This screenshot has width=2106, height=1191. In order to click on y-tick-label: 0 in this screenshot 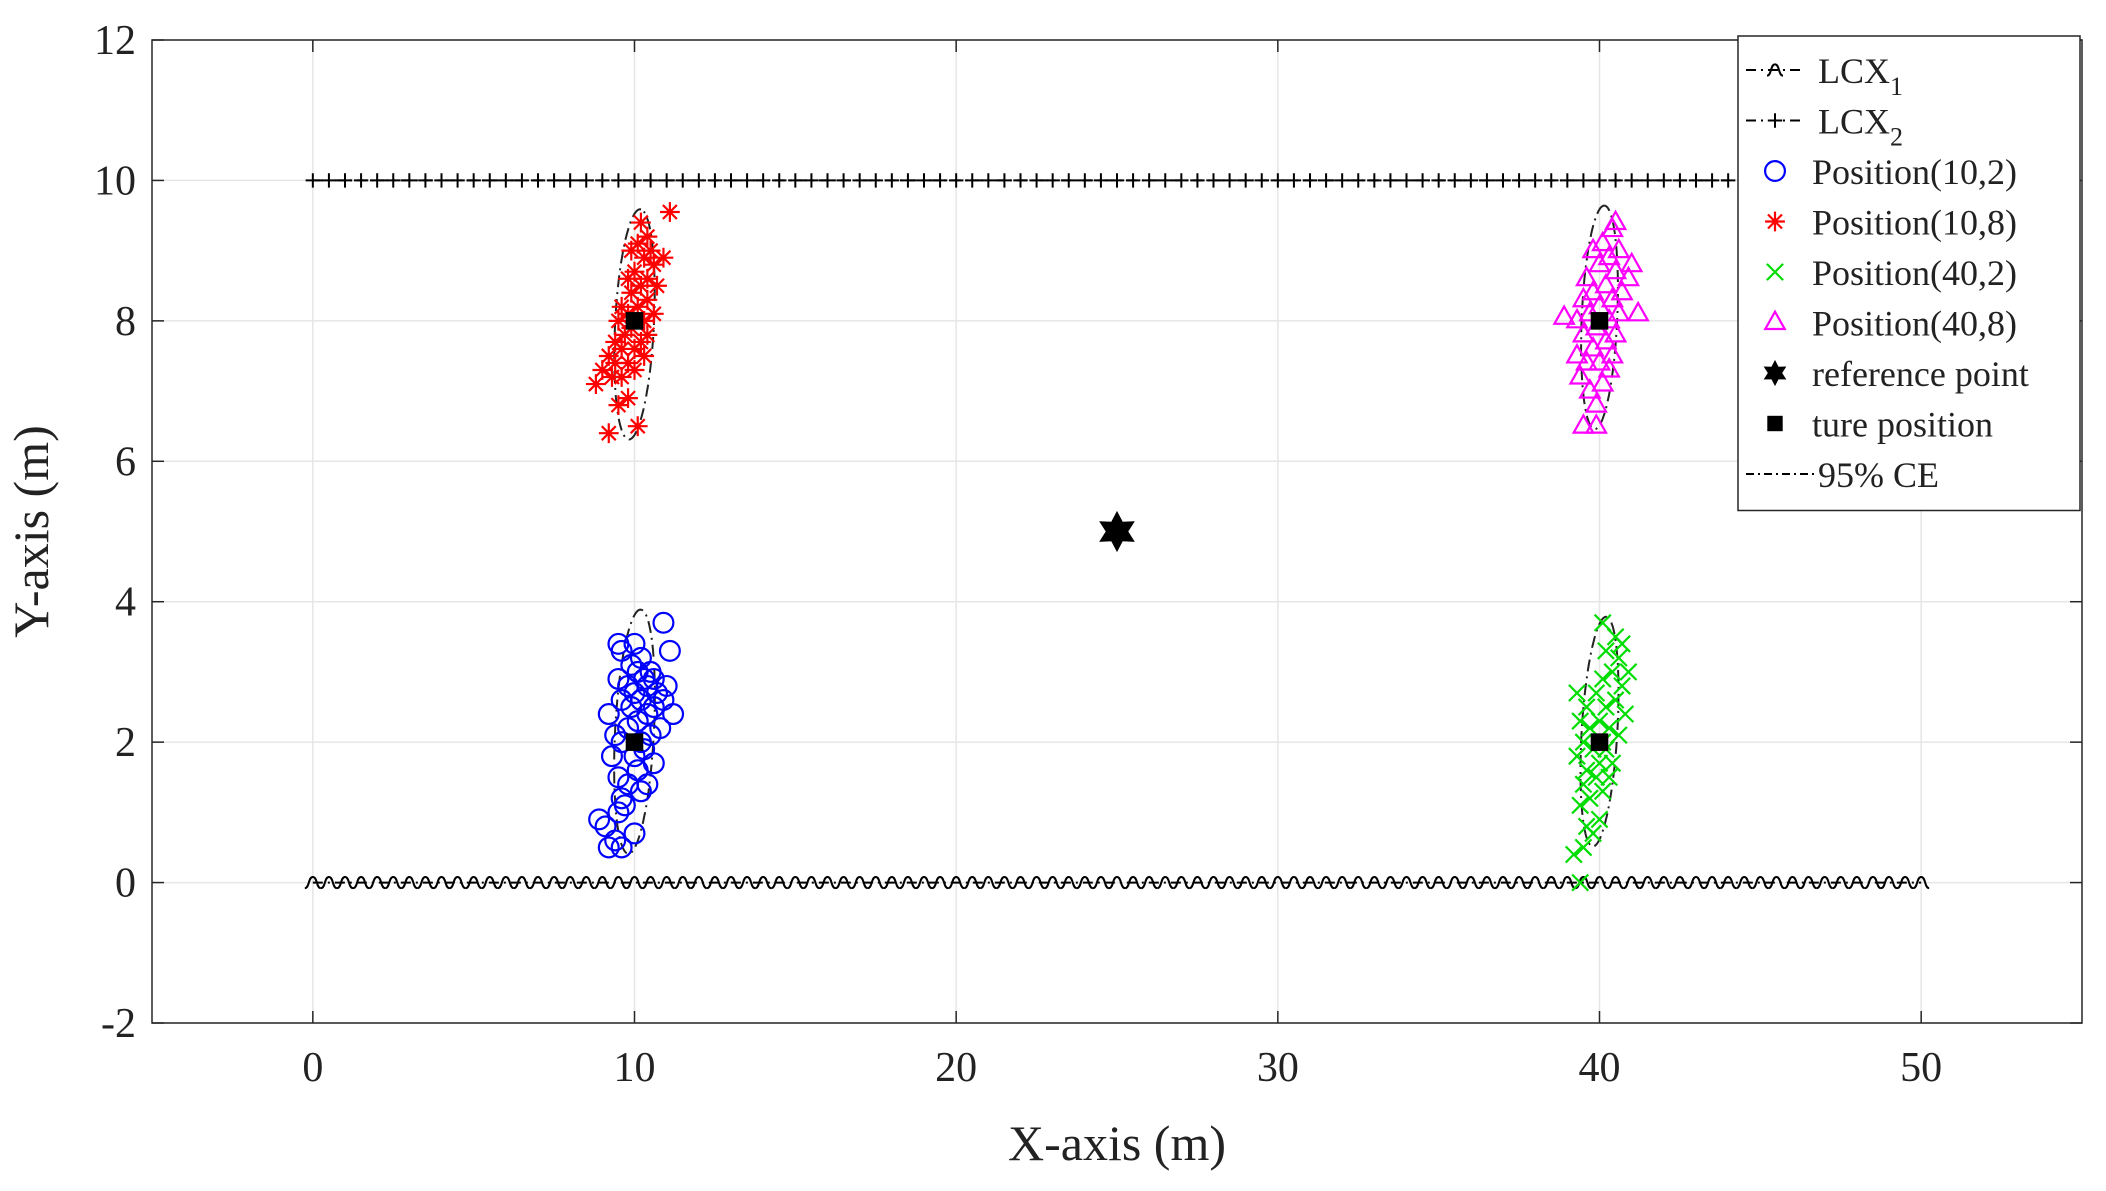, I will do `click(125, 884)`.